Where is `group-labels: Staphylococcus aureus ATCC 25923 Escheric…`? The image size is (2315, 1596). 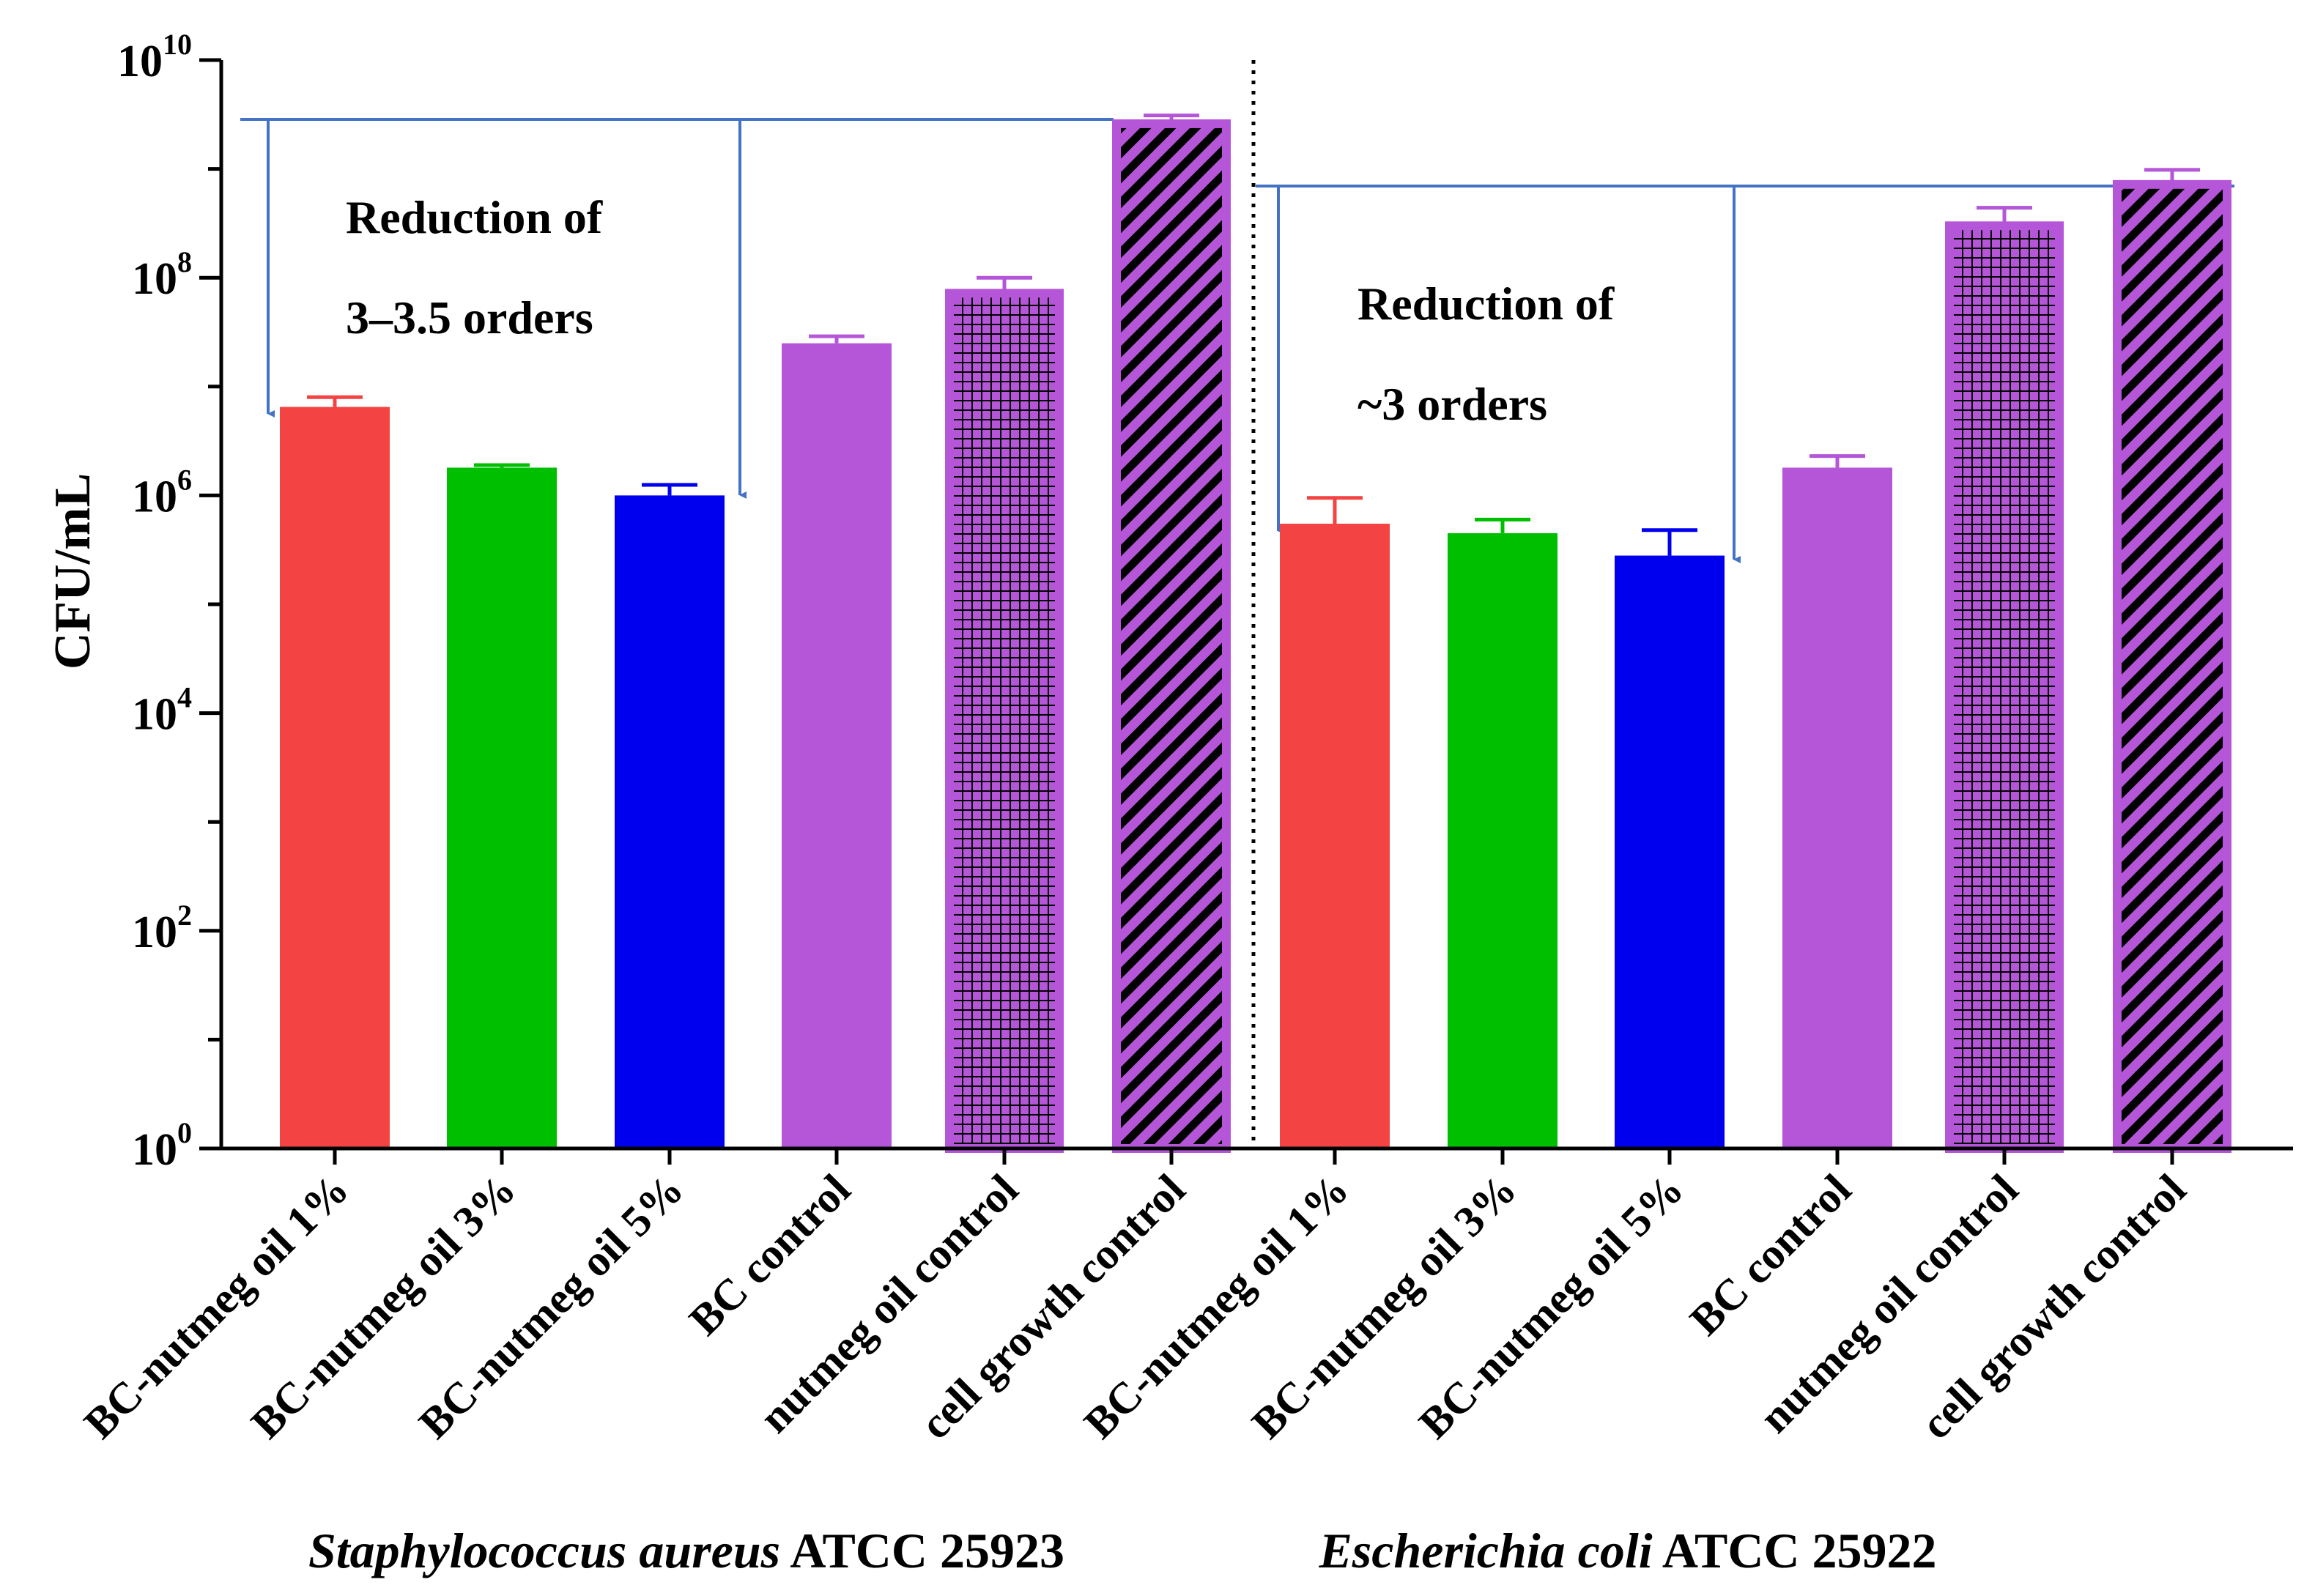 group-labels: Staphylococcus aureus ATCC 25923 Escheric… is located at coordinates (1122, 1550).